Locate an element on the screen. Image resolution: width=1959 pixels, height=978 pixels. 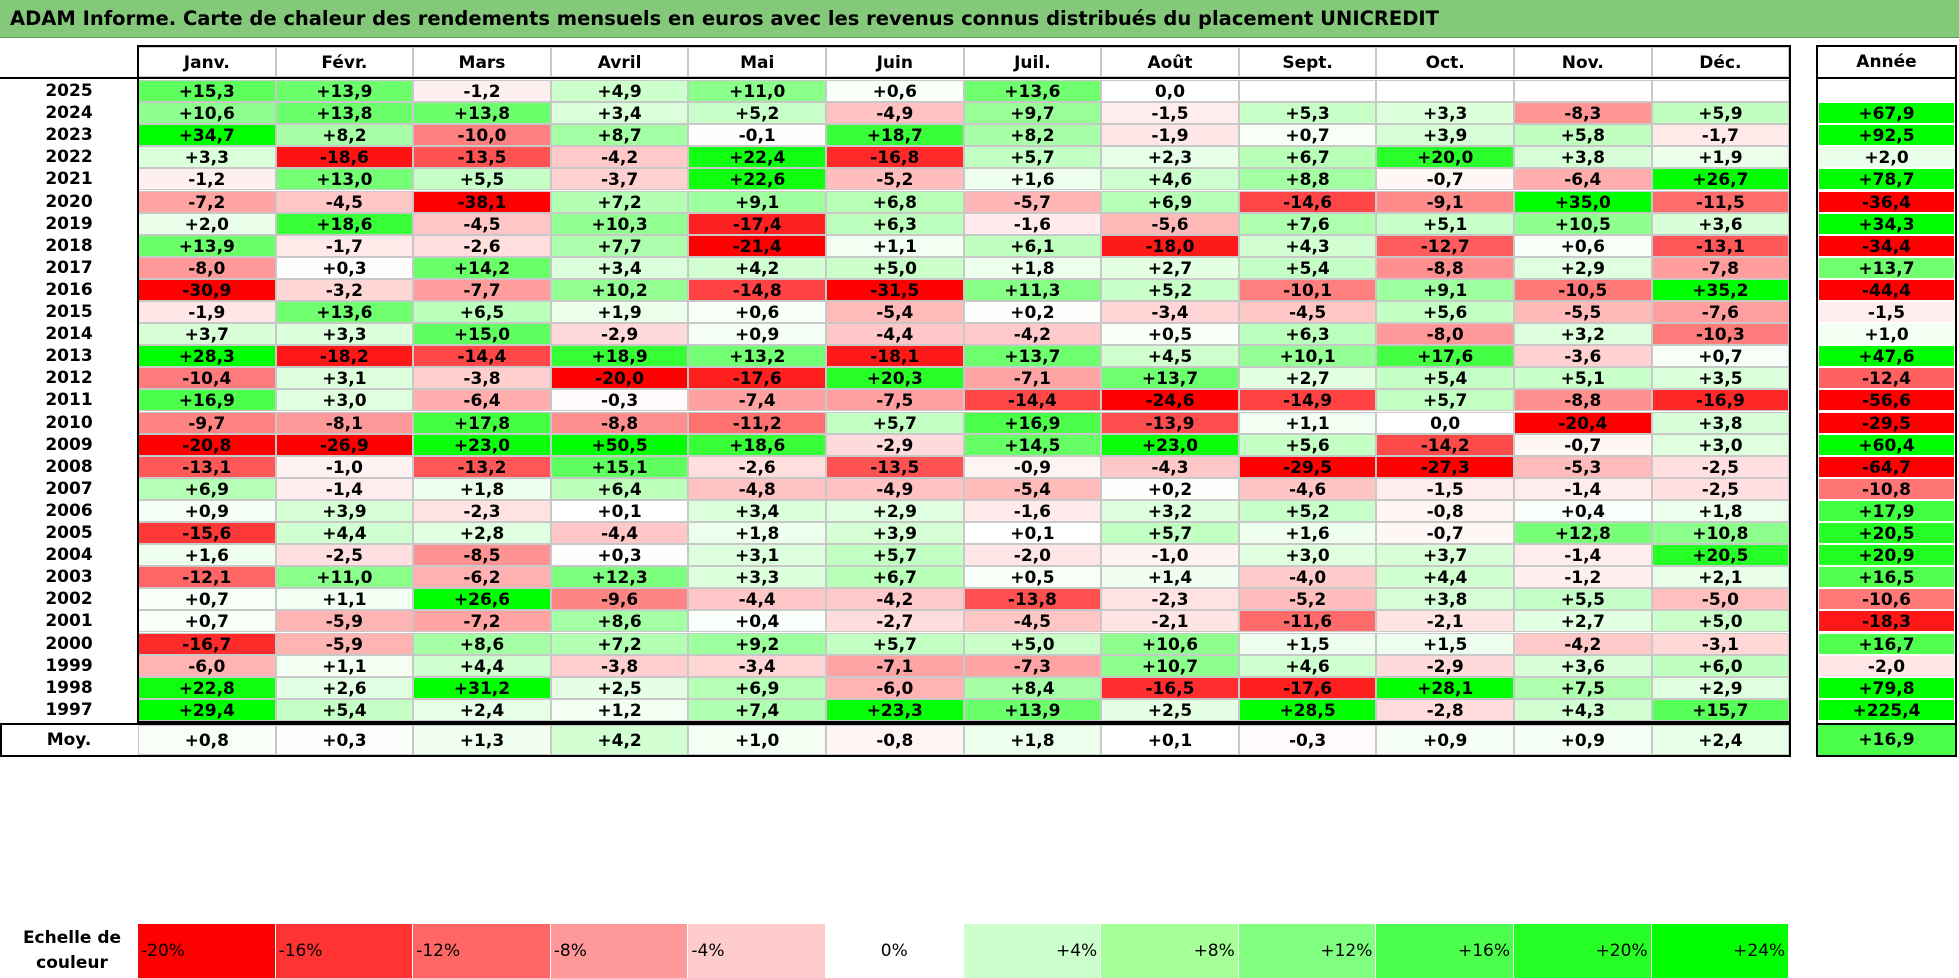
legend-swatch: -20% is located at coordinates (207, 951).